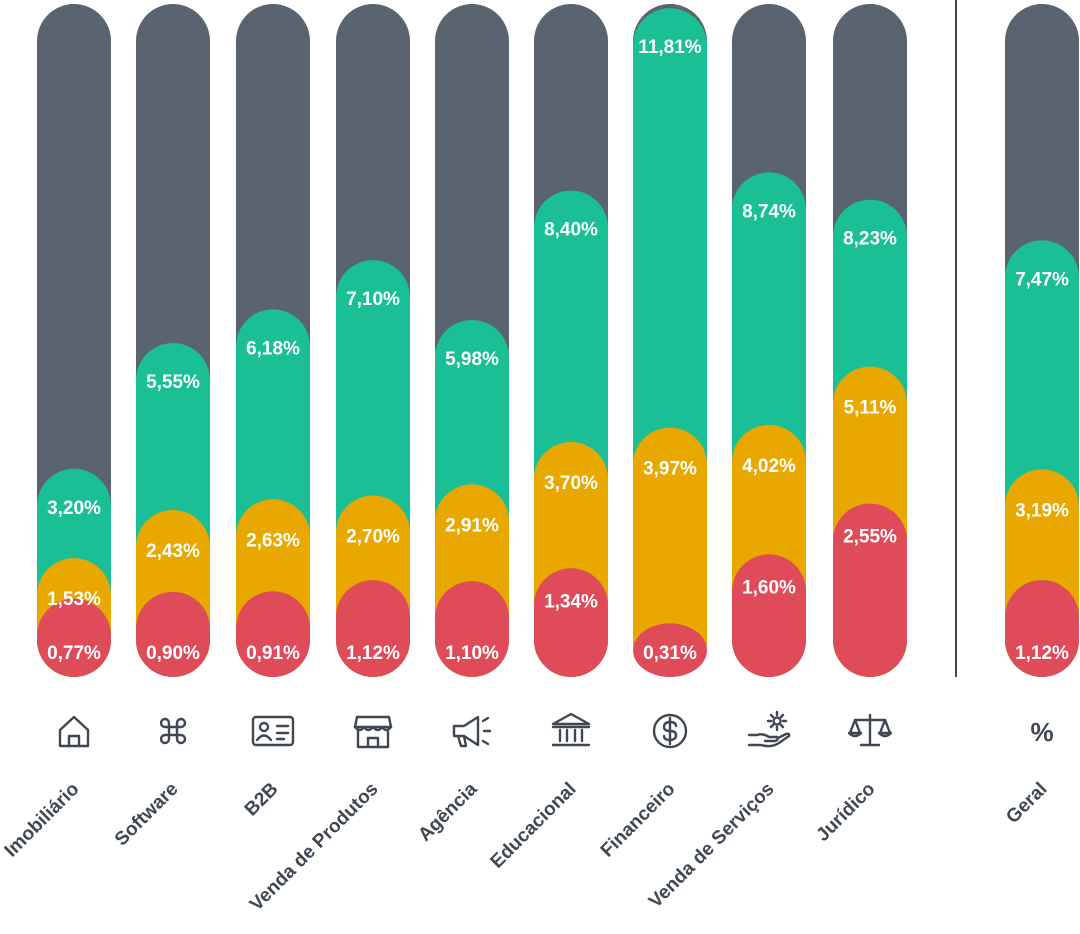 The width and height of the screenshot is (1080, 934). Describe the element at coordinates (870, 239) in the screenshot. I see `data-label-green: 8,23%` at that location.